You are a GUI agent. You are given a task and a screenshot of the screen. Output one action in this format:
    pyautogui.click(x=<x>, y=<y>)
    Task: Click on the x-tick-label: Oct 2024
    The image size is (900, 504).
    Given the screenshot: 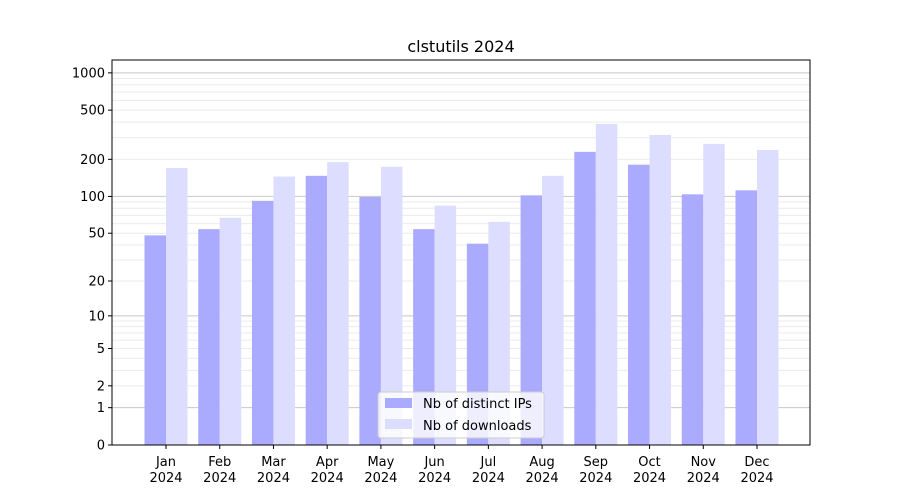 What is the action you would take?
    pyautogui.click(x=649, y=470)
    